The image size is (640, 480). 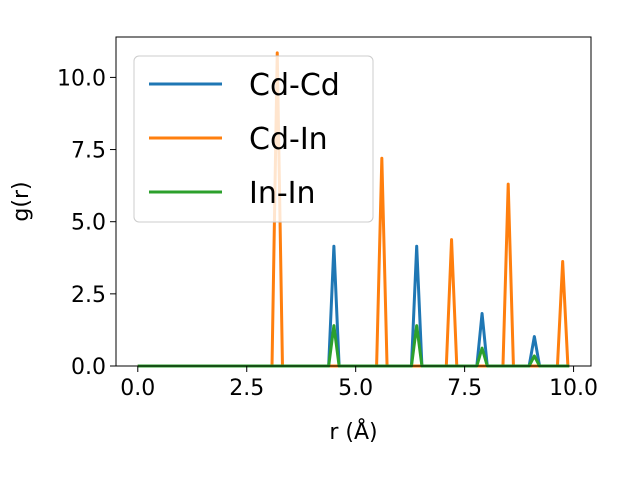 I want to click on x-axis-label: r (Å), so click(x=353, y=431).